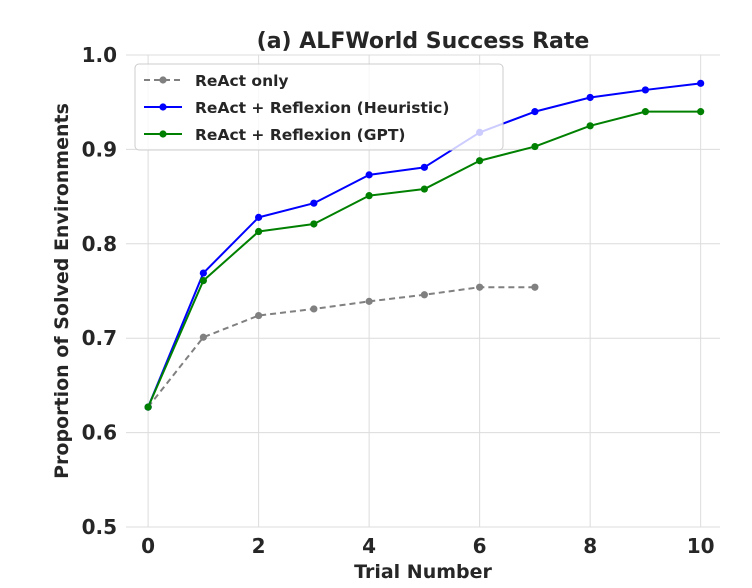 The image size is (752, 588). I want to click on legend-box, so click(319, 107).